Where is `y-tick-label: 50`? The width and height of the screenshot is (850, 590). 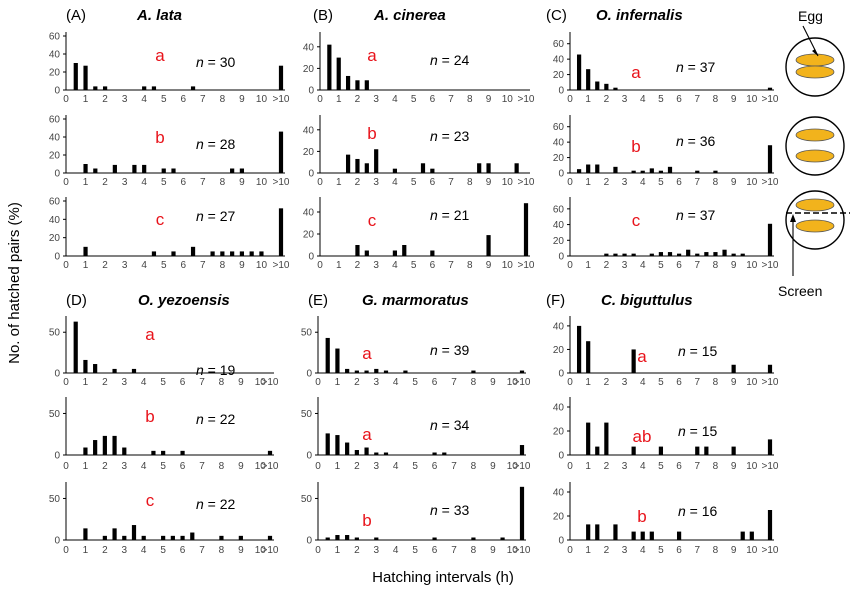 y-tick-label: 50 is located at coordinates (307, 499).